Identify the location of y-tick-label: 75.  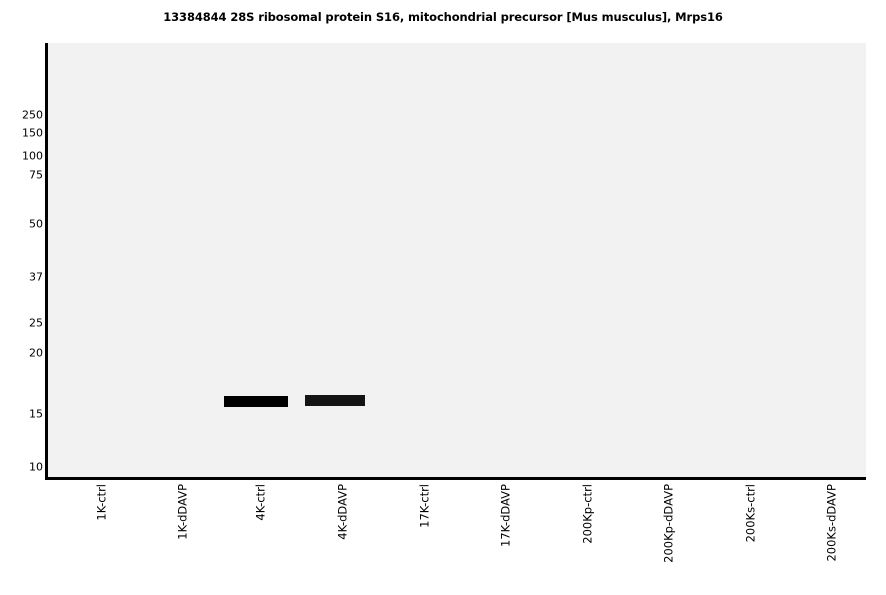
(36, 175).